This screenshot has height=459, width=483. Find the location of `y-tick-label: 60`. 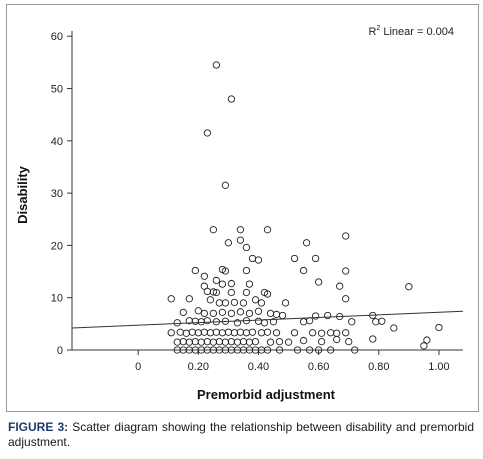

y-tick-label: 60 is located at coordinates (57, 37).